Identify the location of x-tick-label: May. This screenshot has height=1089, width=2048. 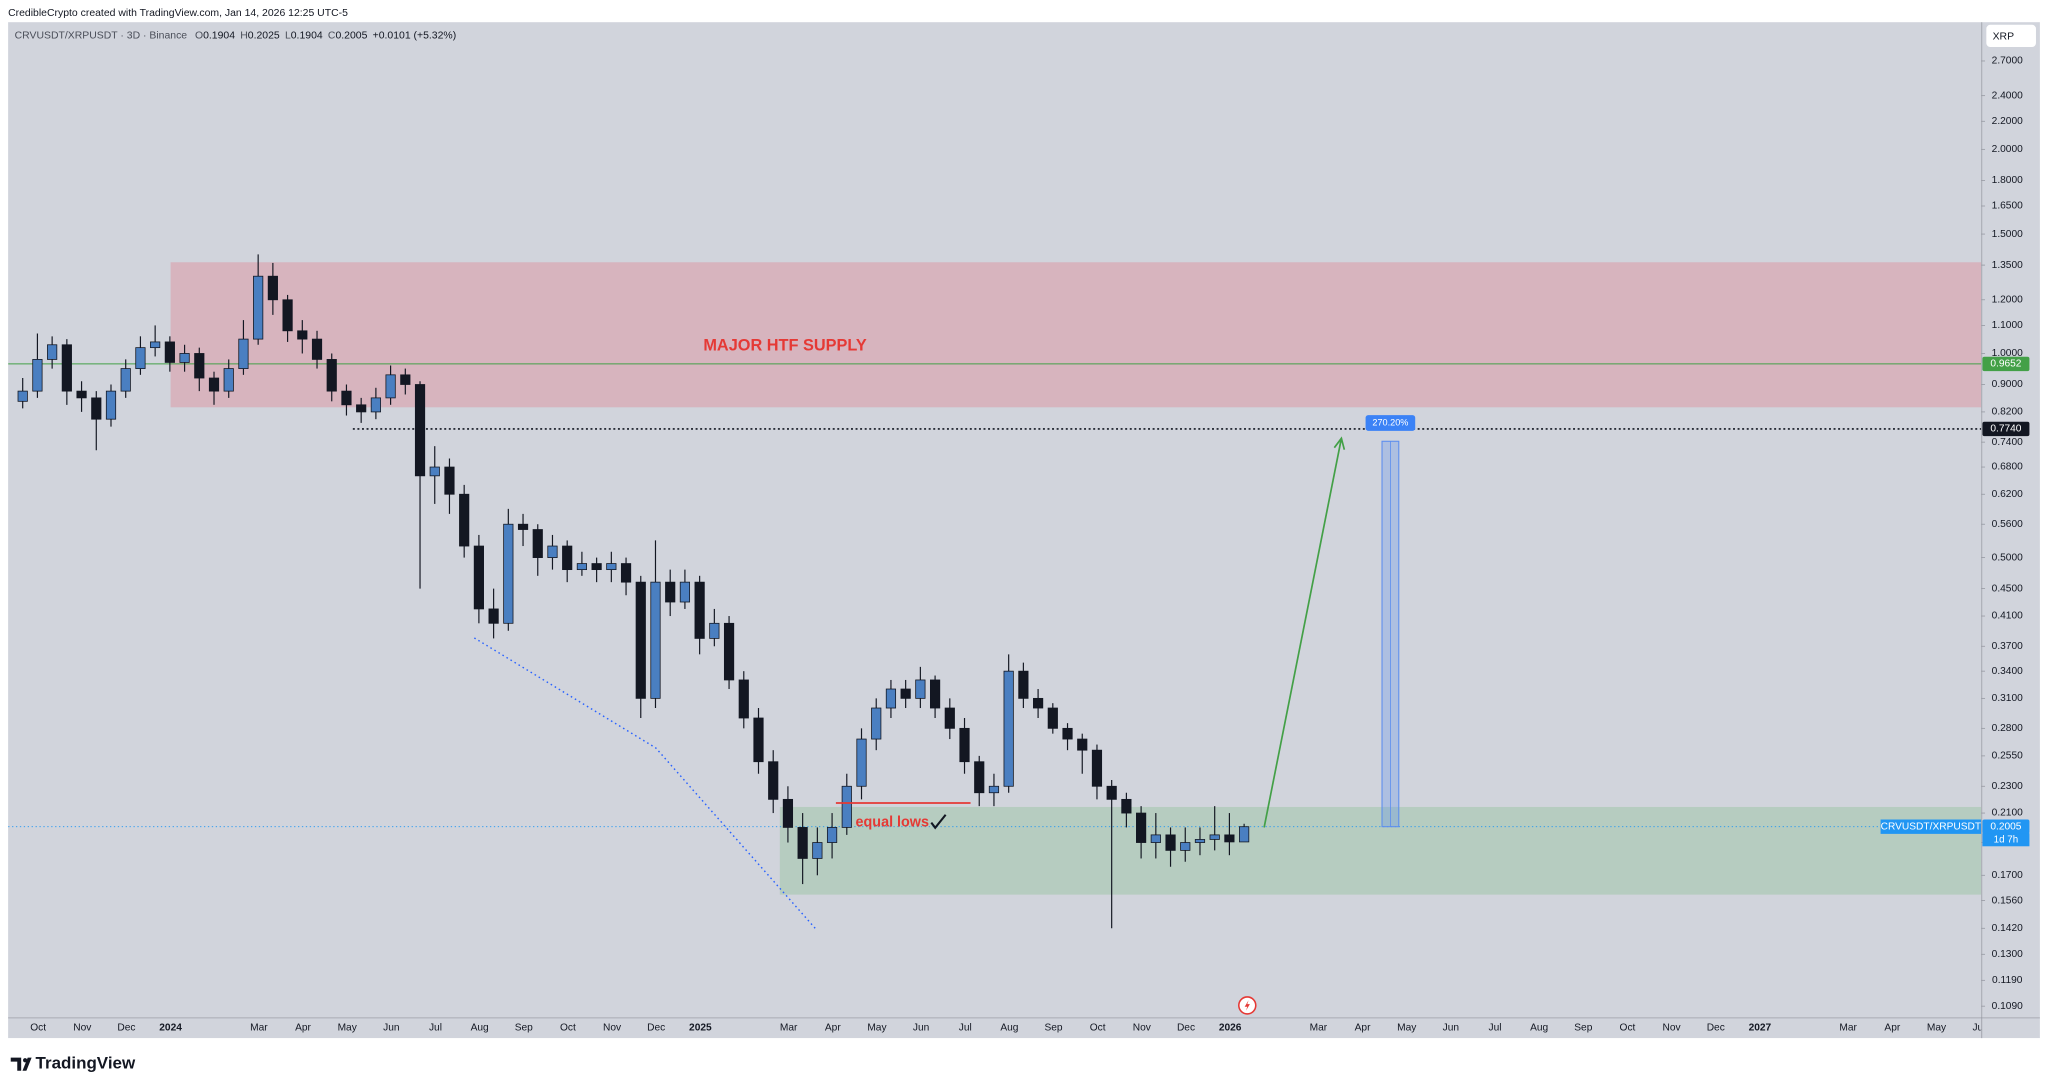
(877, 1027).